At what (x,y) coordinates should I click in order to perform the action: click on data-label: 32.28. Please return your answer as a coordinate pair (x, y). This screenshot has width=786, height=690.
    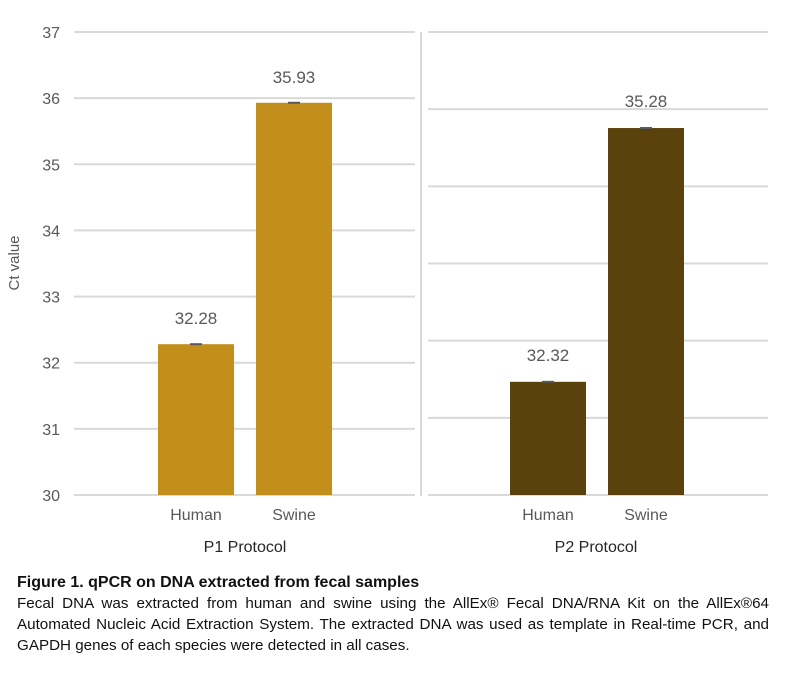
    Looking at the image, I should click on (196, 318).